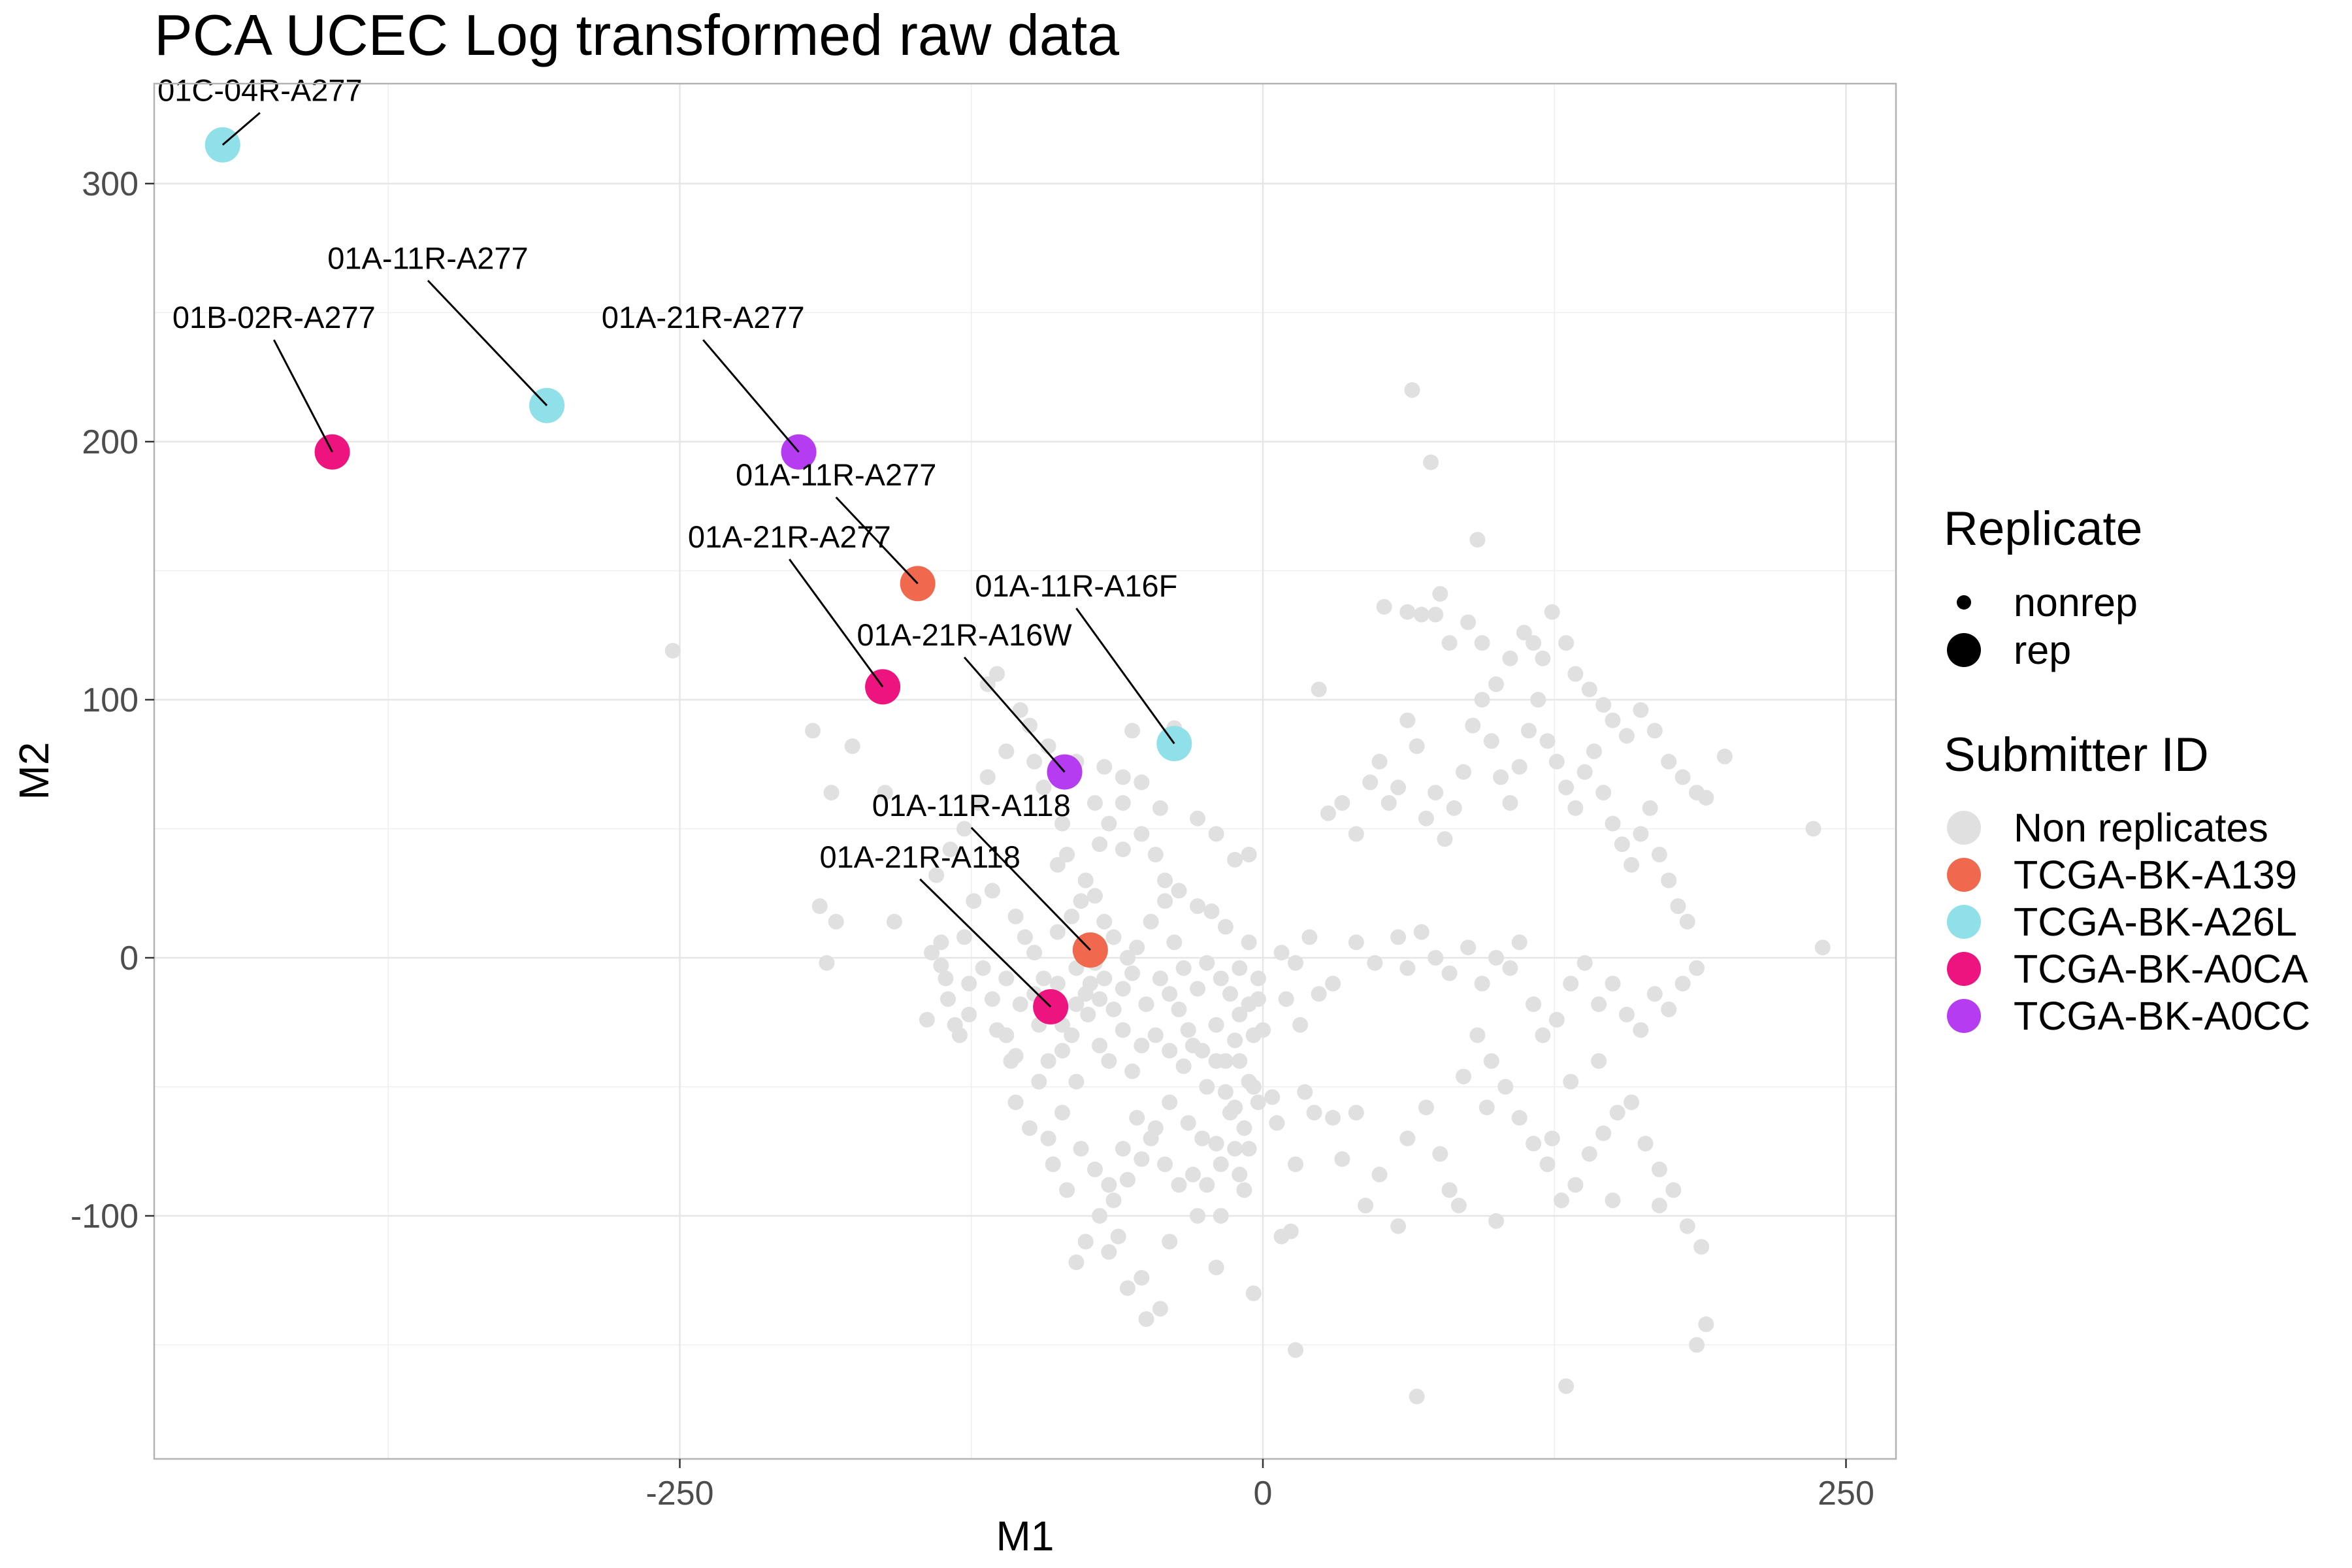 This screenshot has height=1568, width=2352. What do you see at coordinates (1964, 650) in the screenshot?
I see `legend-size-key` at bounding box center [1964, 650].